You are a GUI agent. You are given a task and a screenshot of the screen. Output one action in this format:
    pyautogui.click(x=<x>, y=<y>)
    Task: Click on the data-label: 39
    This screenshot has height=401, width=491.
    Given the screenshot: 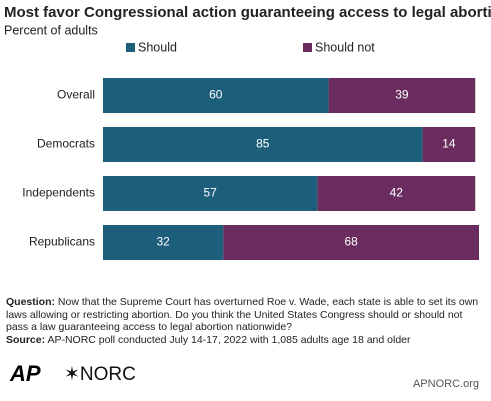 What is the action you would take?
    pyautogui.click(x=402, y=95)
    